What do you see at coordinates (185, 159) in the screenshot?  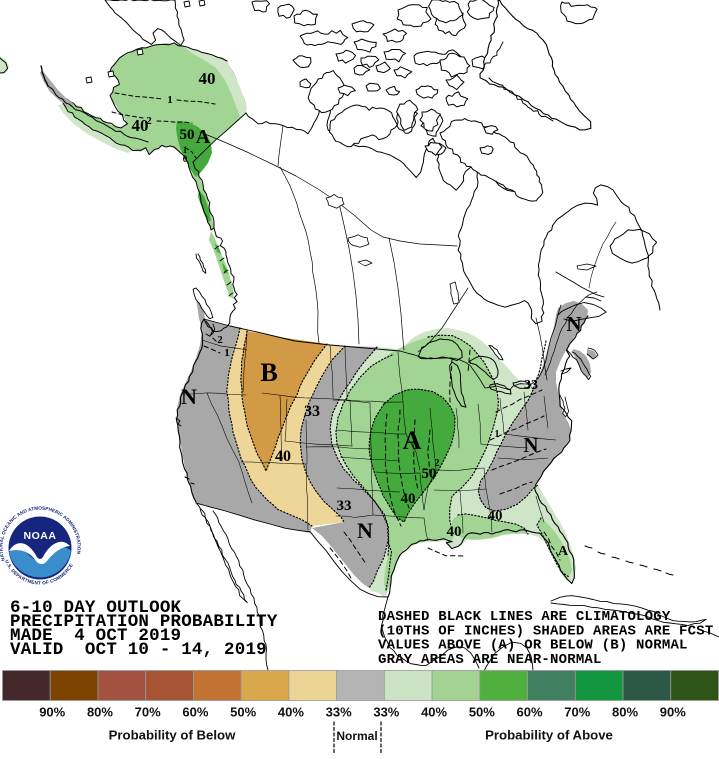 I see `svg-text: 0` at bounding box center [185, 159].